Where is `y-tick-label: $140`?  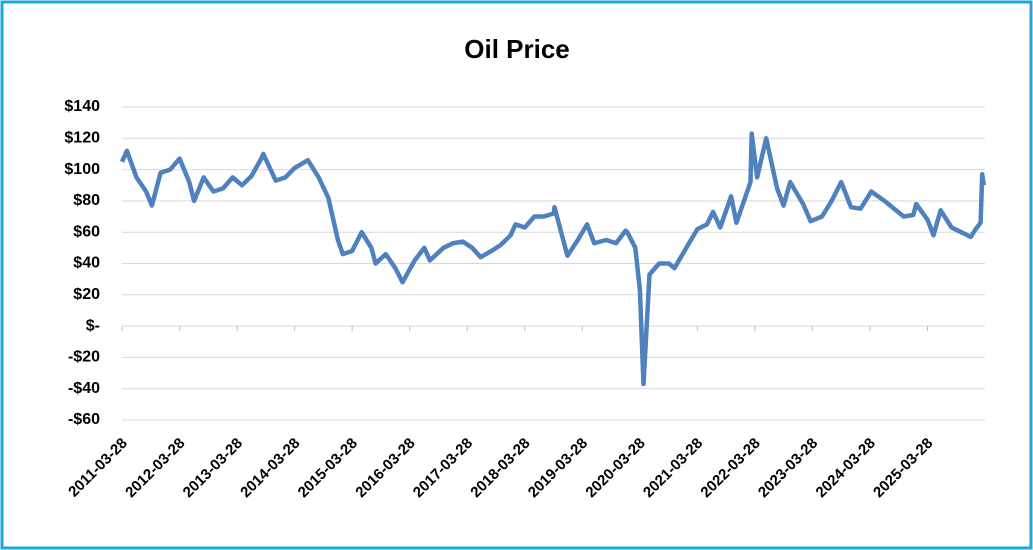 y-tick-label: $140 is located at coordinates (82, 106).